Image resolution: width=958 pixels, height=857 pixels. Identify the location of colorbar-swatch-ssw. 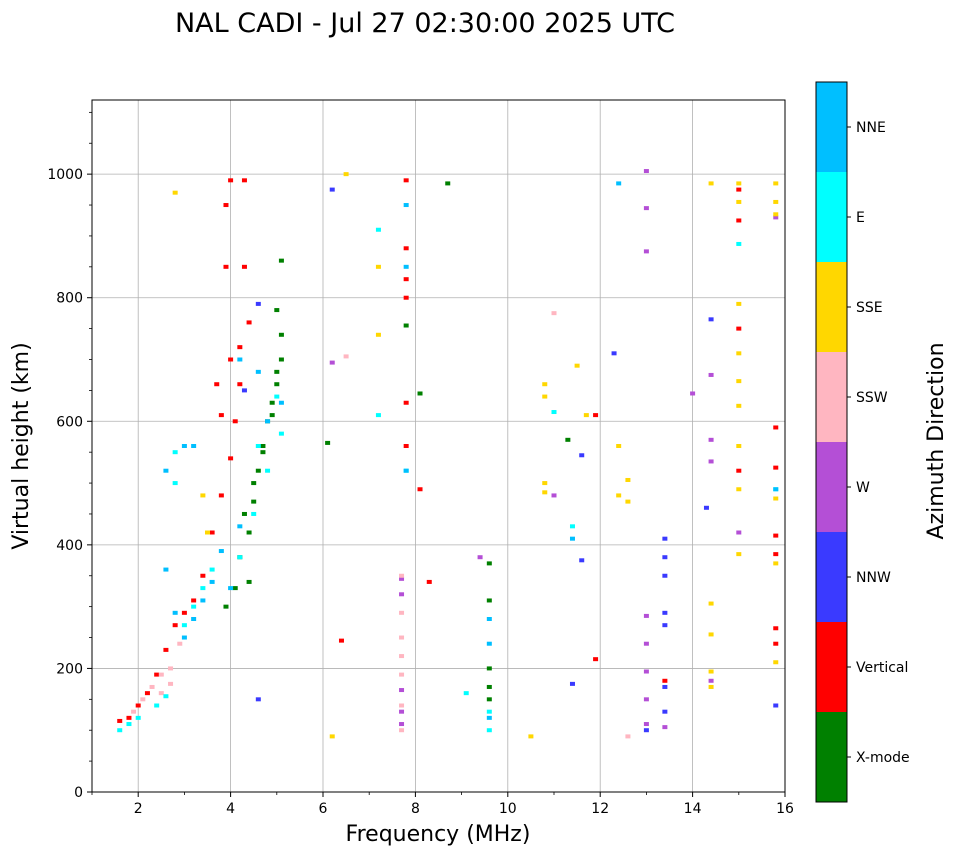
(831, 397).